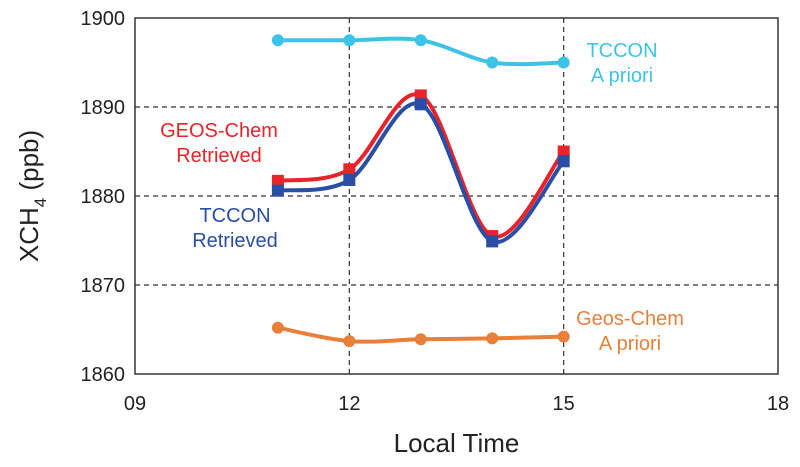 This screenshot has height=467, width=800. Describe the element at coordinates (219, 131) in the screenshot. I see `annotation-geos-retrieved: GEOS-Chem` at that location.